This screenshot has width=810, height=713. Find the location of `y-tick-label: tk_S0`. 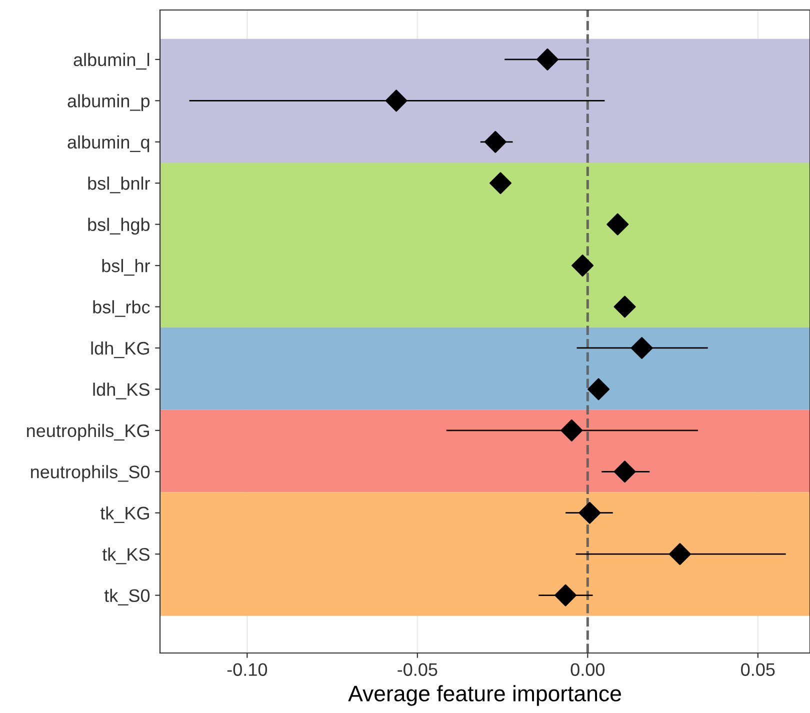

y-tick-label: tk_S0 is located at coordinates (127, 597).